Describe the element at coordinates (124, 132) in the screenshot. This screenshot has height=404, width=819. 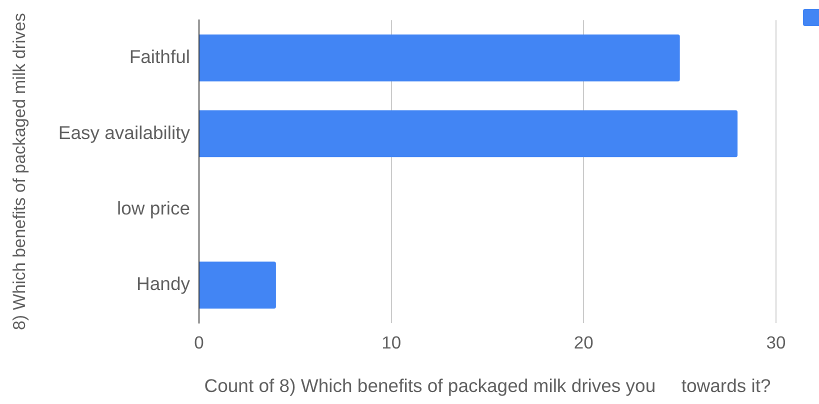
I see `y-tick-label: Easy availability` at that location.